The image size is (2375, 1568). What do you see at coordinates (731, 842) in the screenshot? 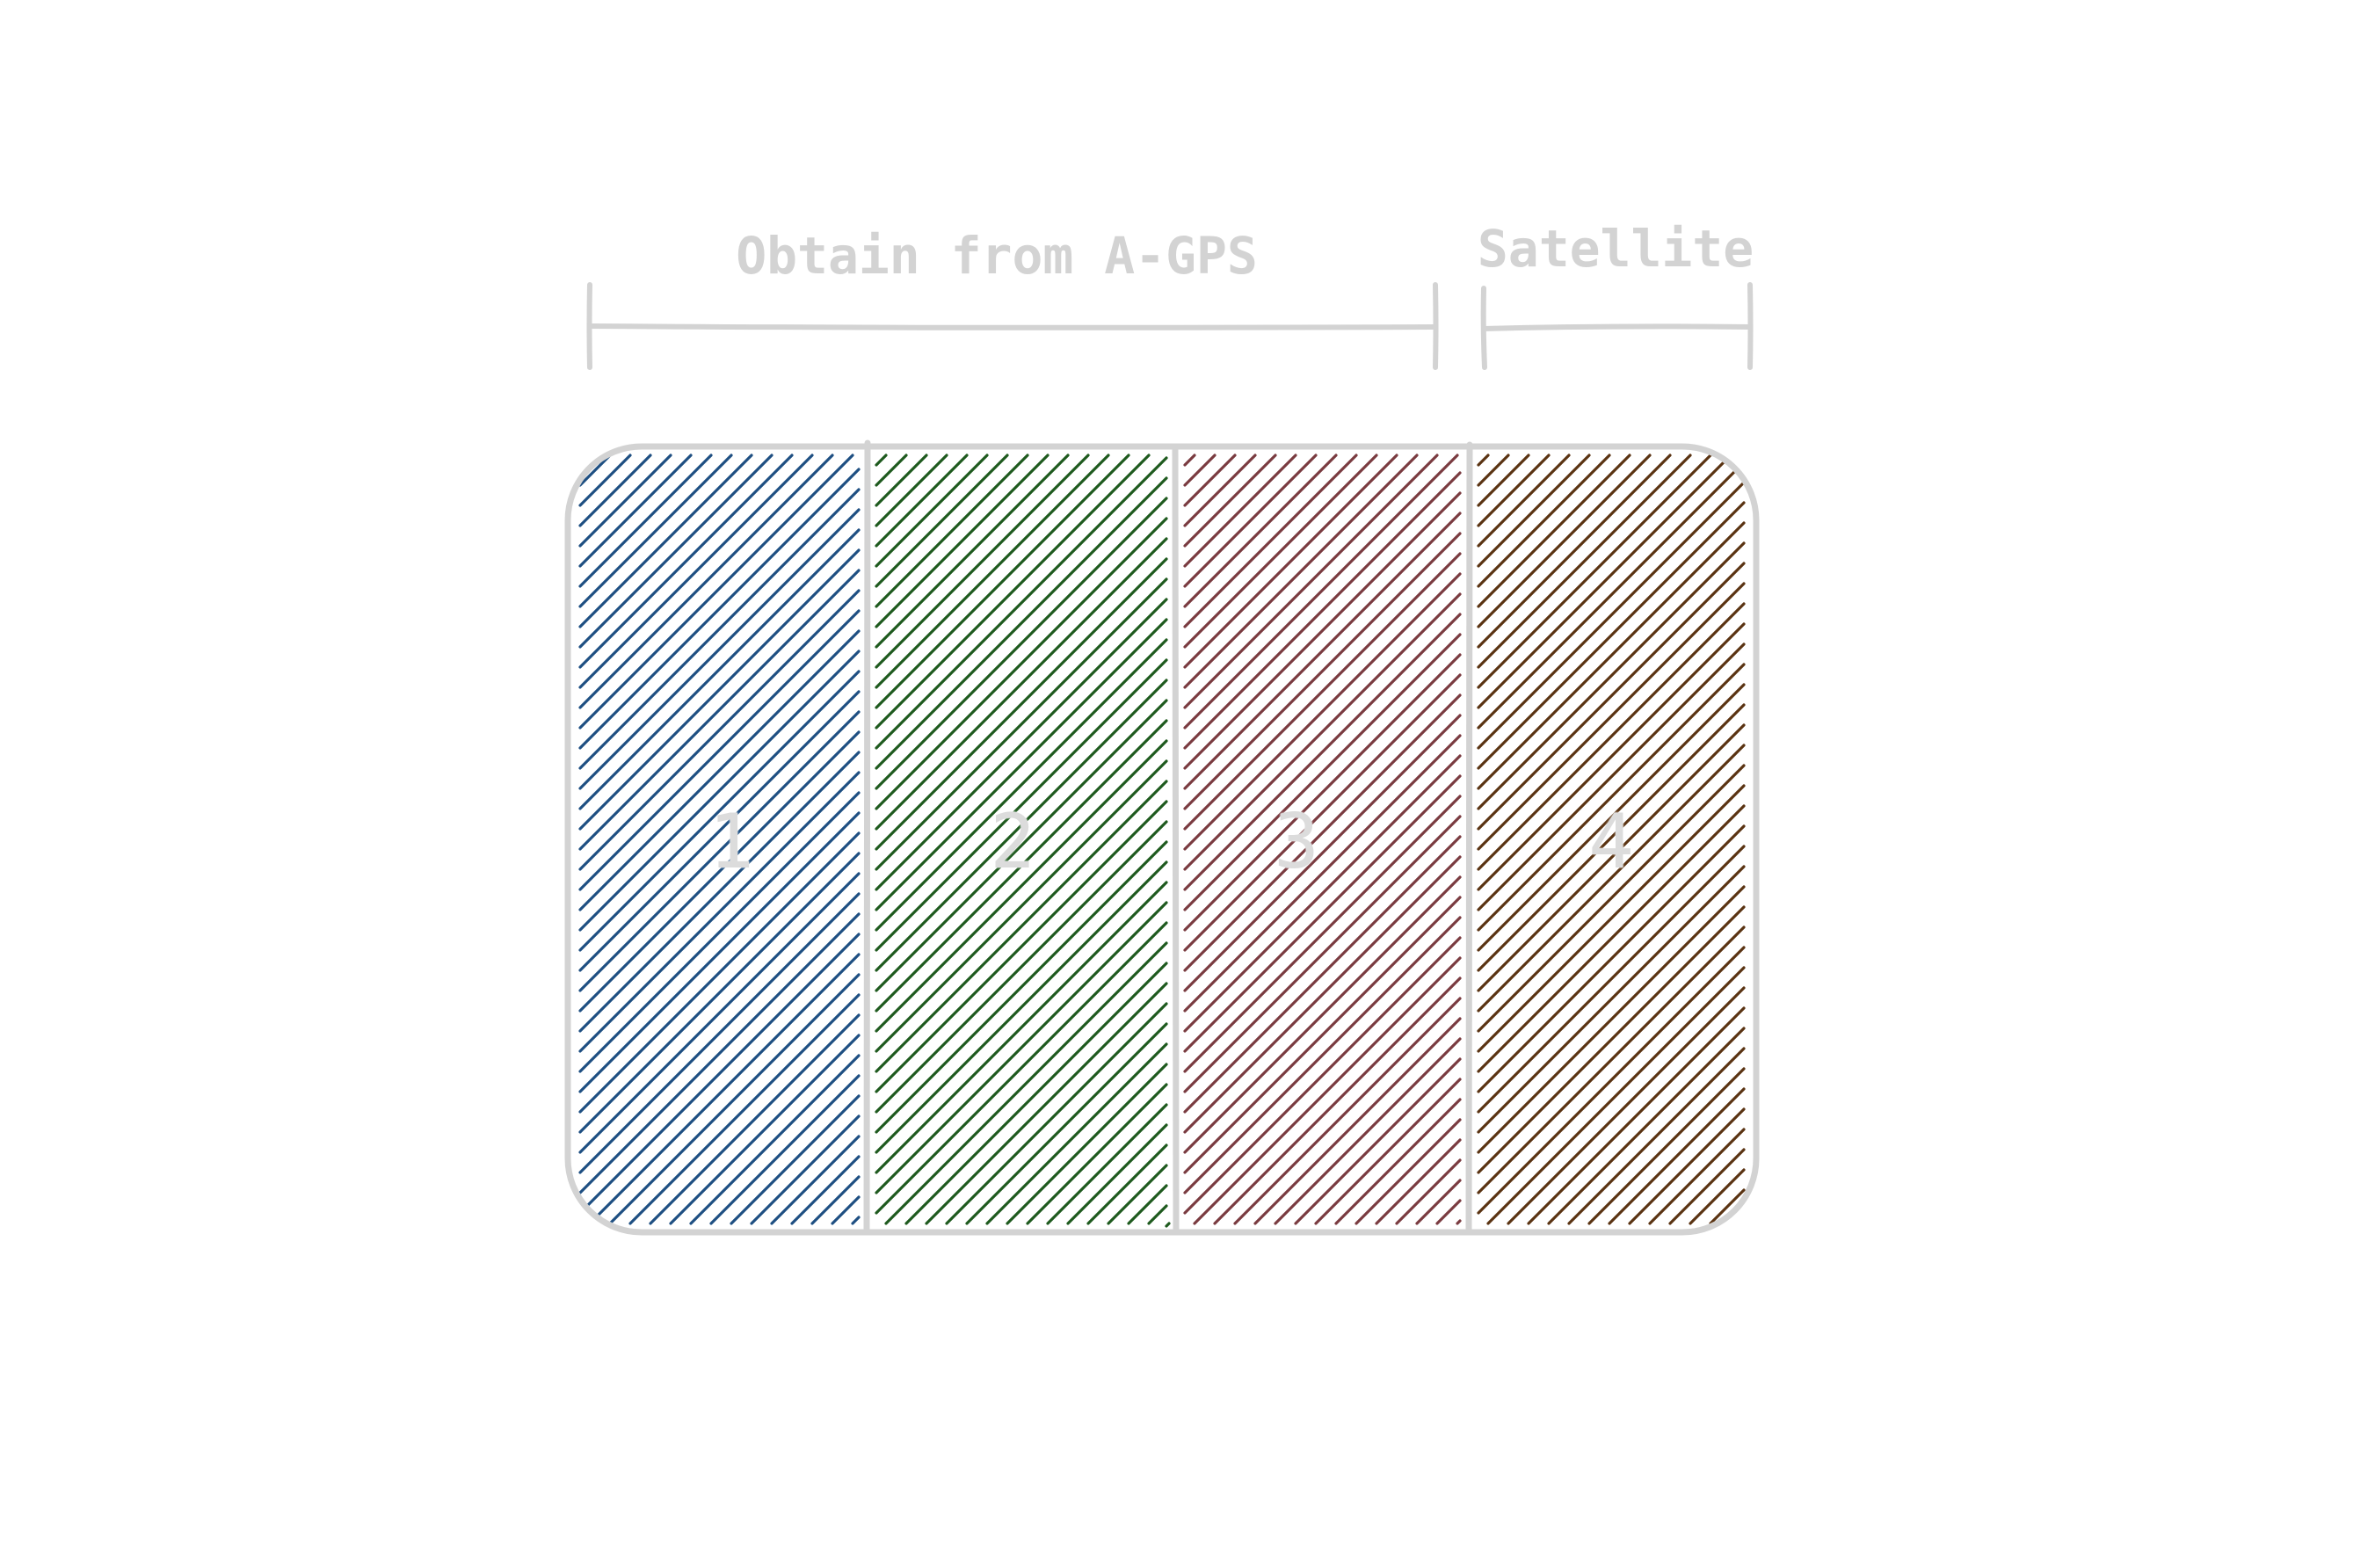
I see `segment-1-label: 1` at bounding box center [731, 842].